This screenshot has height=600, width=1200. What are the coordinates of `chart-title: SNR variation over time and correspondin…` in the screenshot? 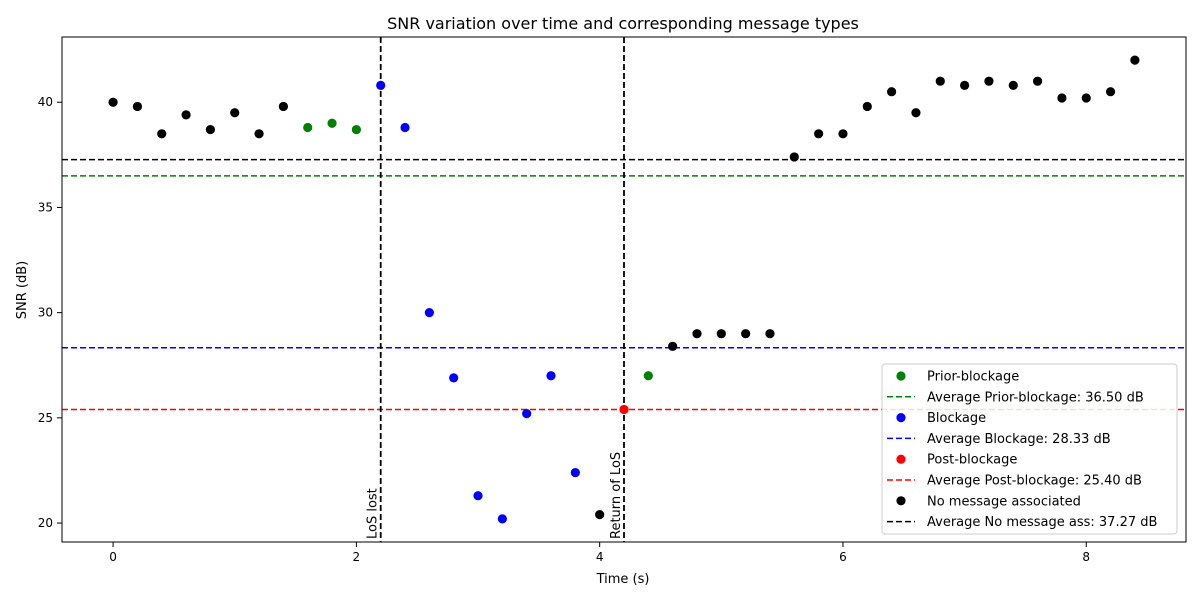 It's located at (623, 23).